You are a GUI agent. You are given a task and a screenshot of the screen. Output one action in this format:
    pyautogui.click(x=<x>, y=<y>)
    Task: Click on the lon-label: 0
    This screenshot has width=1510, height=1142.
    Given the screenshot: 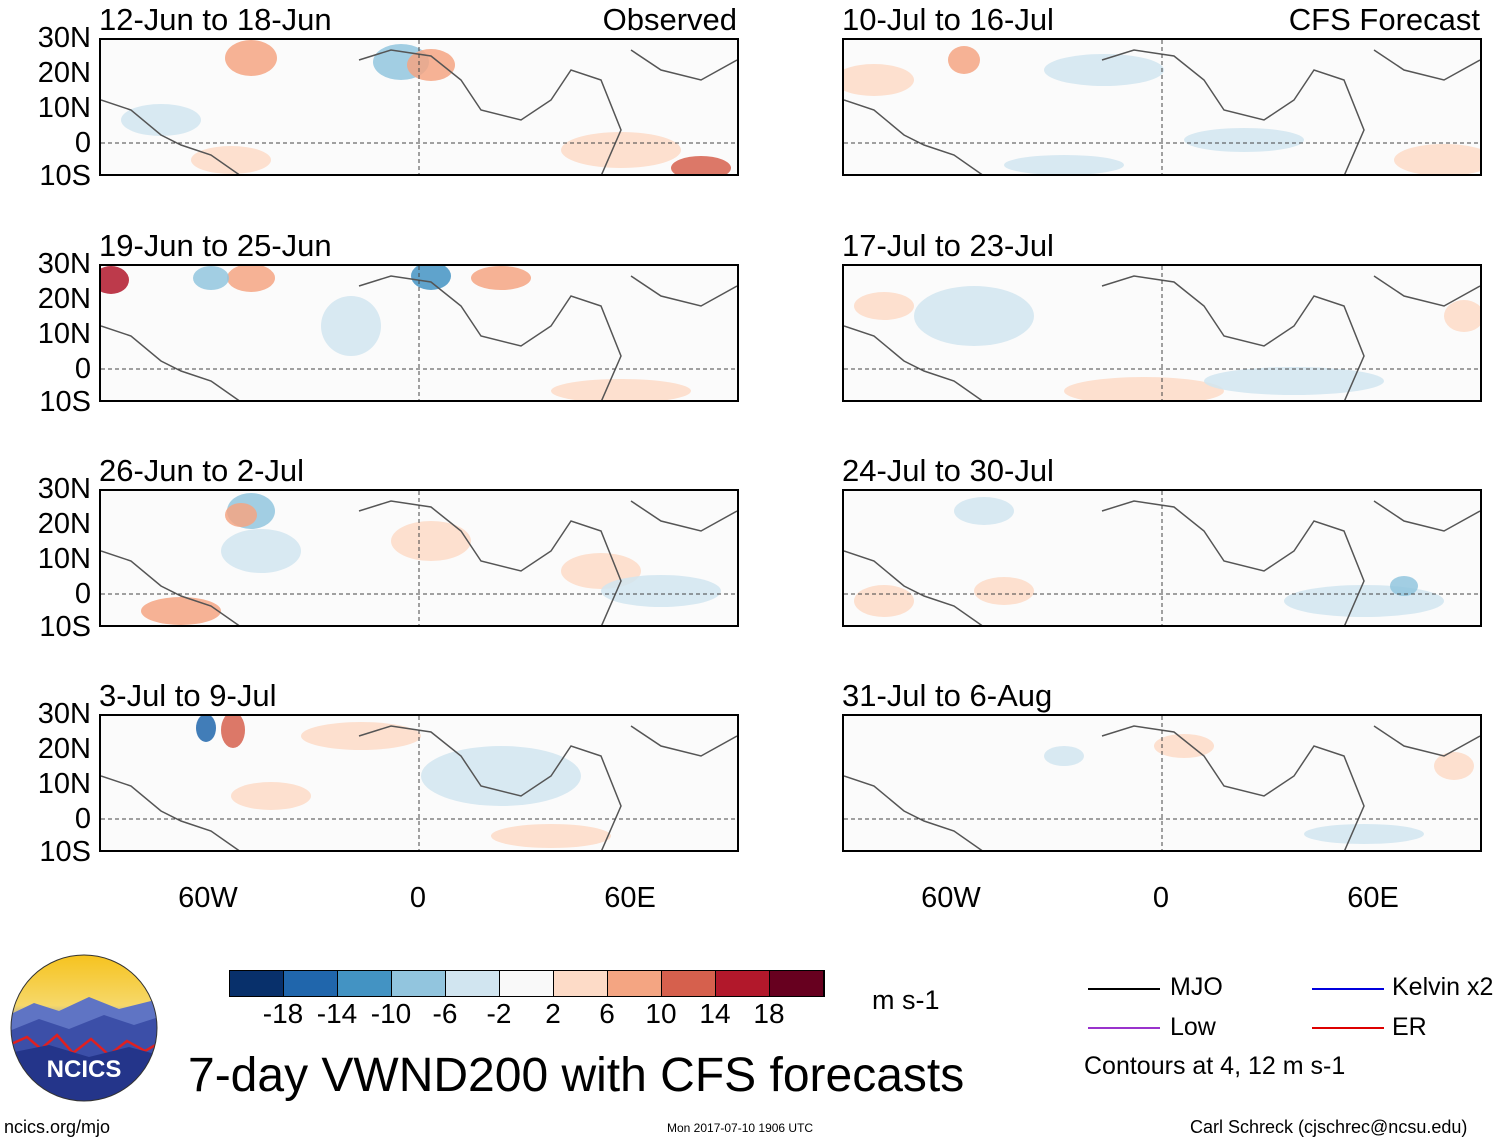 What is the action you would take?
    pyautogui.click(x=418, y=898)
    